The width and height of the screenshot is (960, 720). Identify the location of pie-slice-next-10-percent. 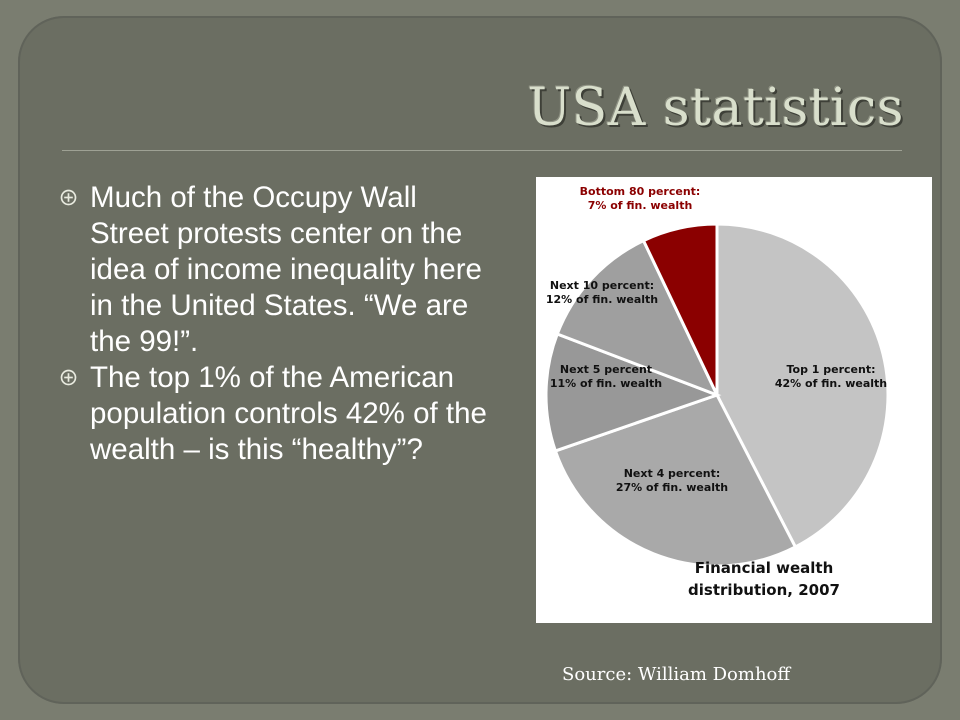
(637, 318).